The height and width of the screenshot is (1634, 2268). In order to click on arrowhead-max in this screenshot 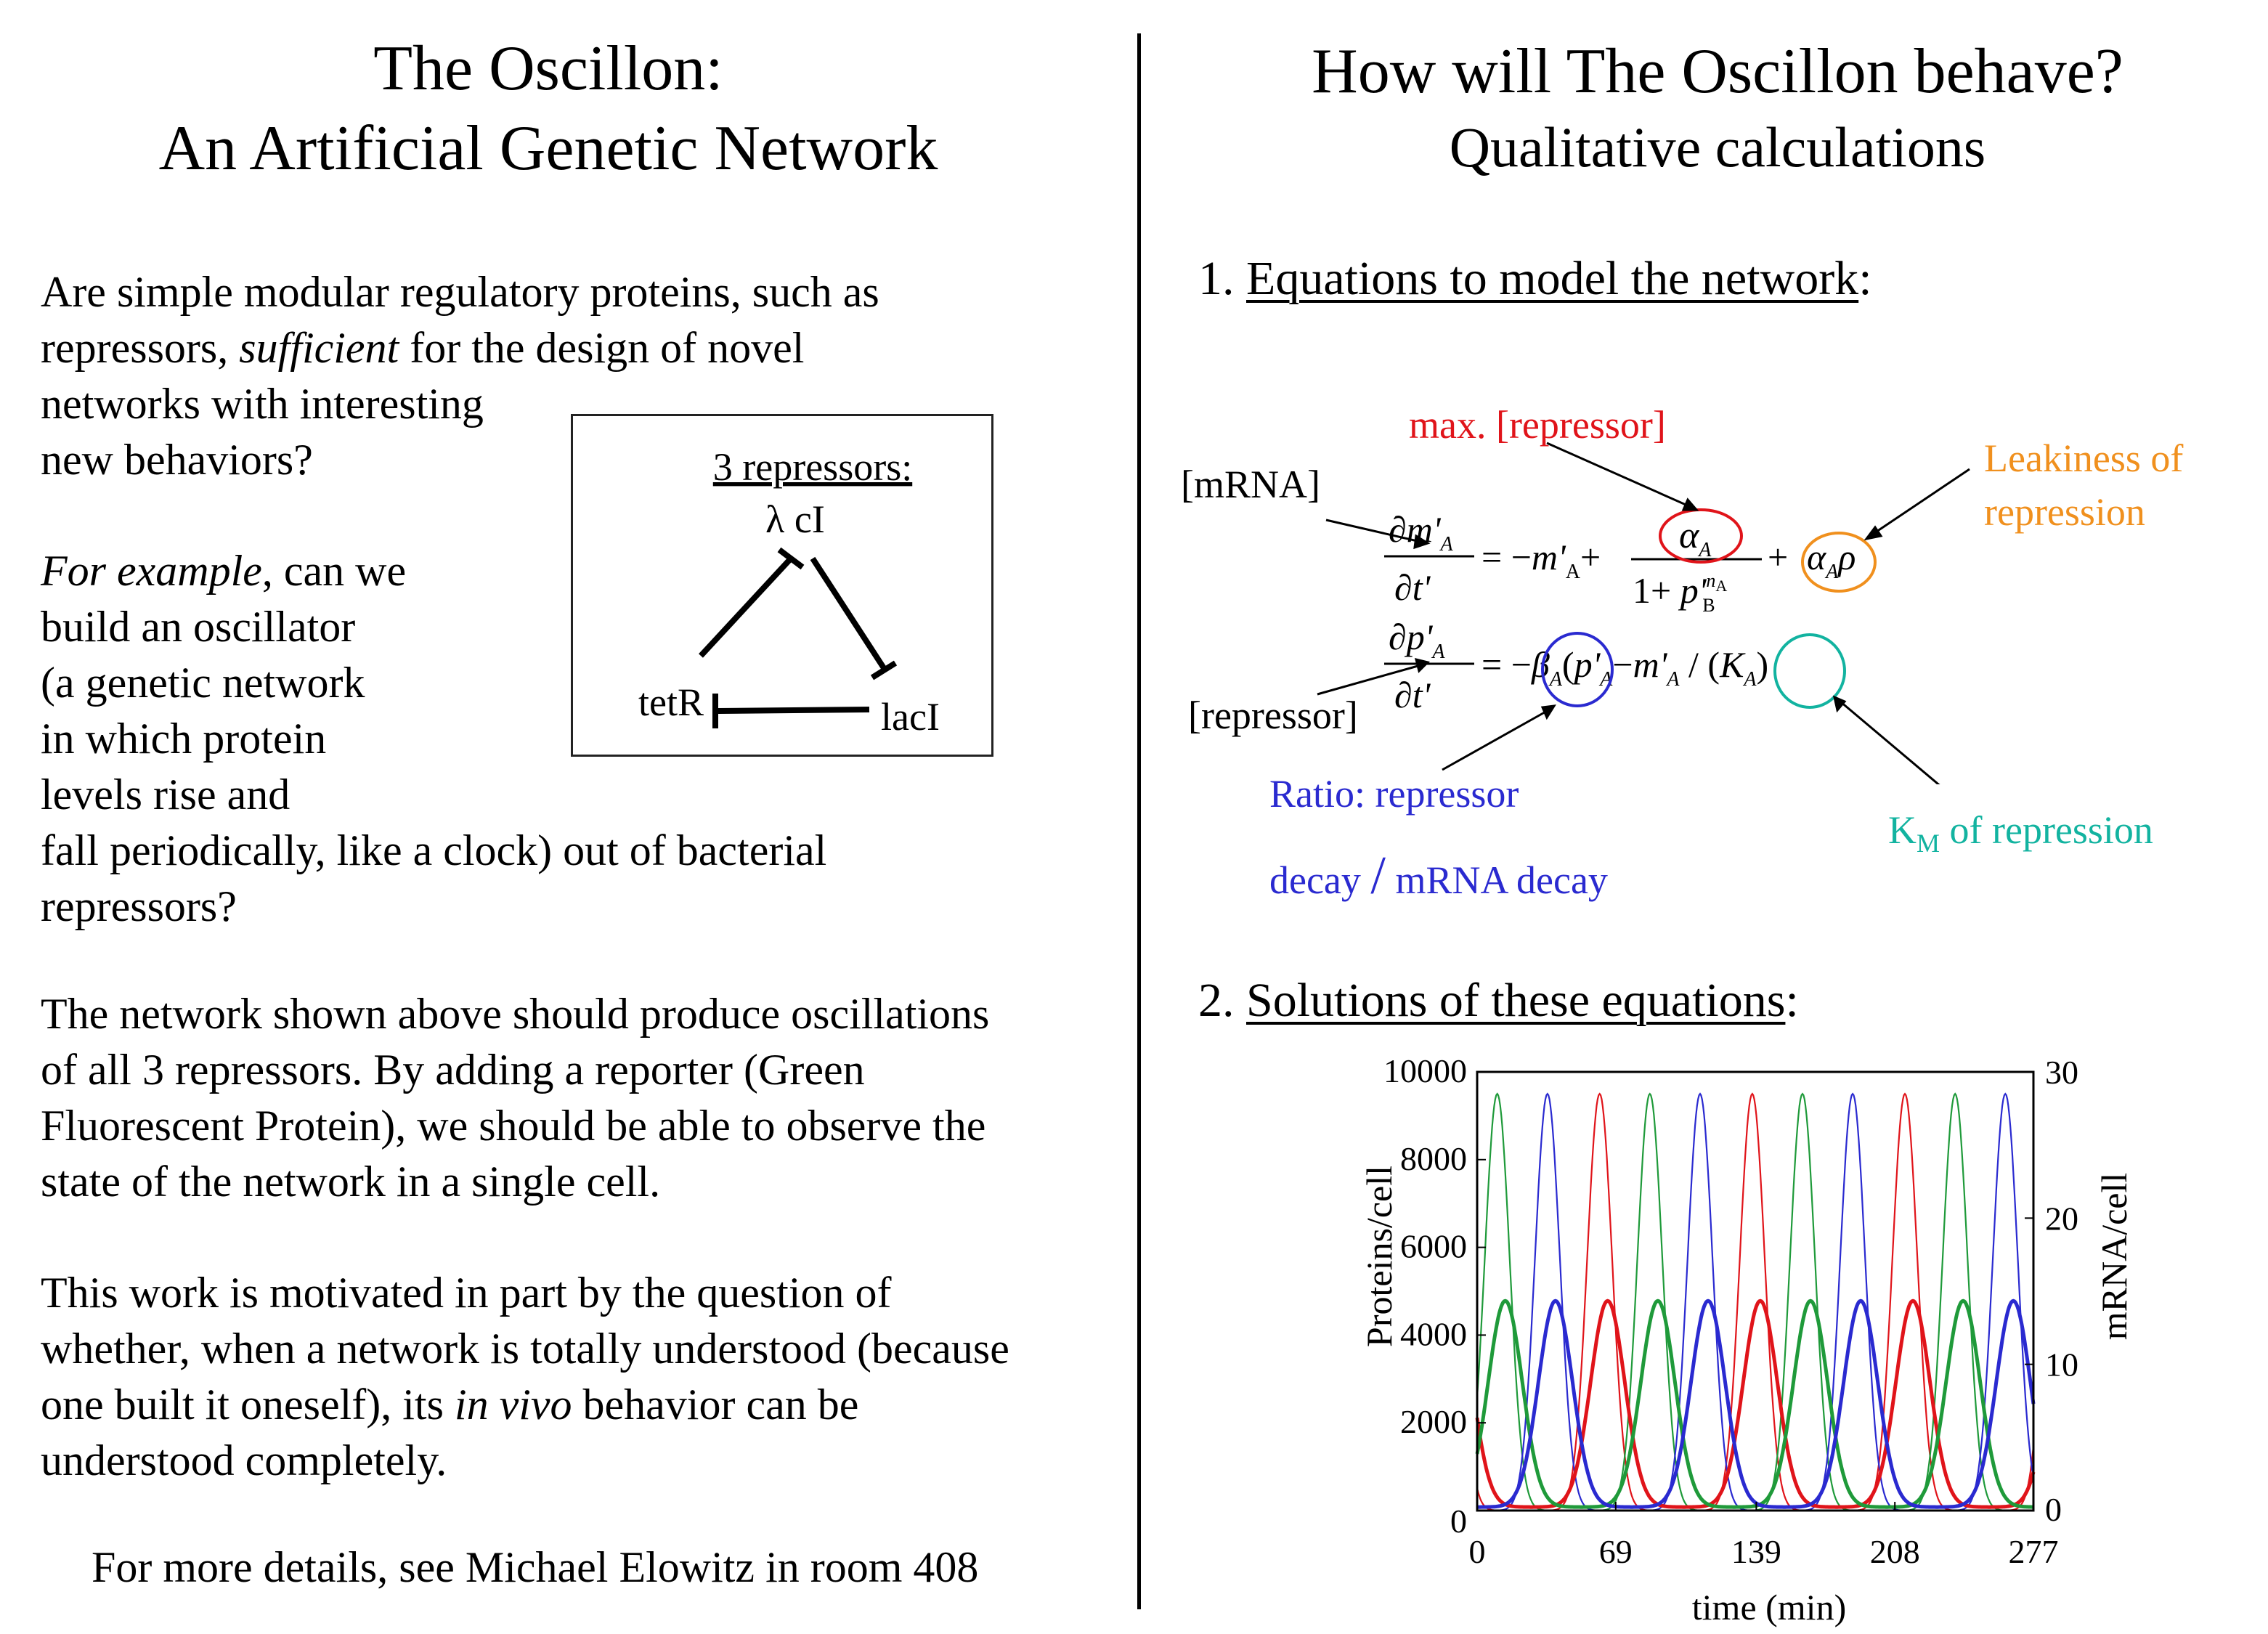, I will do `click(1690, 504)`.